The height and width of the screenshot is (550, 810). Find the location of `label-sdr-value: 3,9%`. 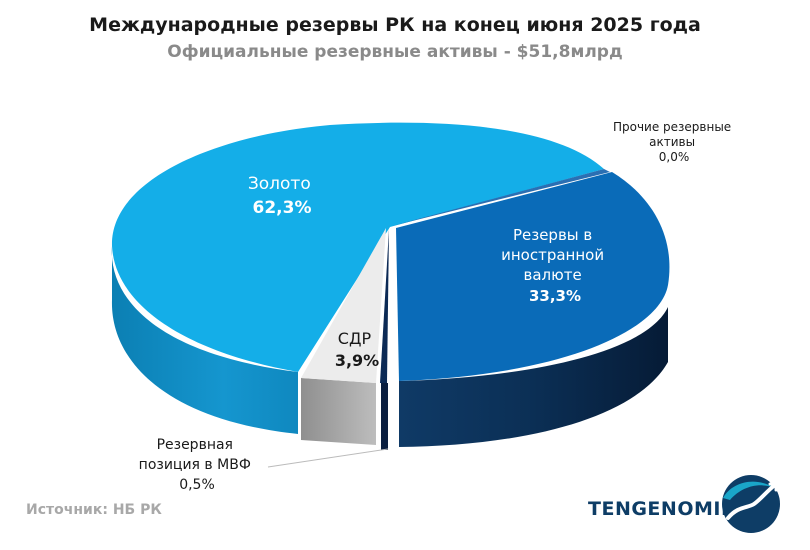

label-sdr-value: 3,9% is located at coordinates (357, 360).